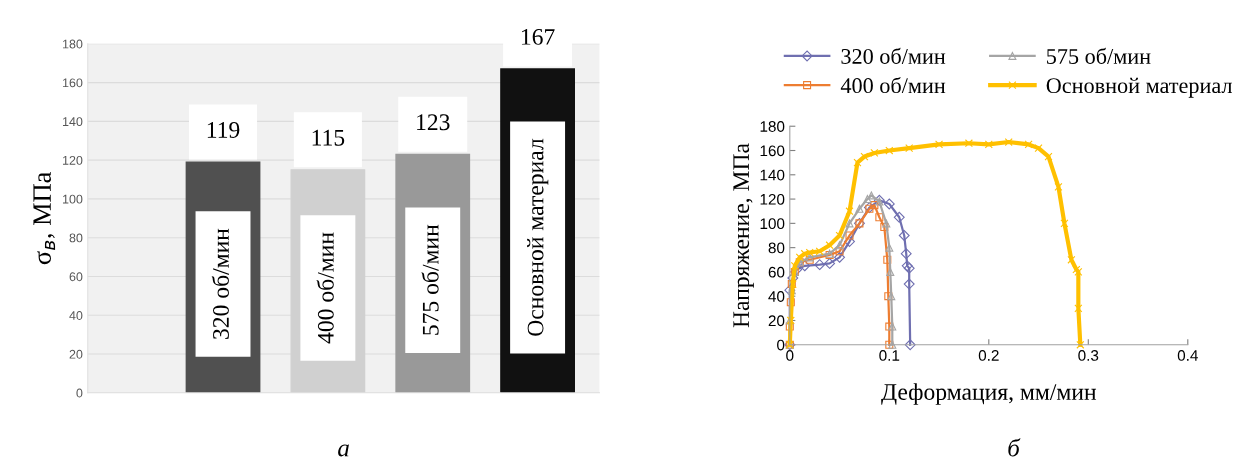 The image size is (1236, 471). What do you see at coordinates (328, 137) in the screenshot?
I see `data-label: 115` at bounding box center [328, 137].